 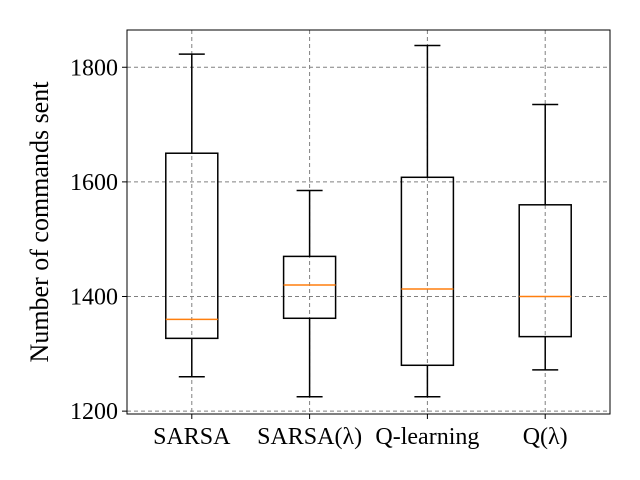 What do you see at coordinates (192, 437) in the screenshot?
I see `x-tick-label: SARSA` at bounding box center [192, 437].